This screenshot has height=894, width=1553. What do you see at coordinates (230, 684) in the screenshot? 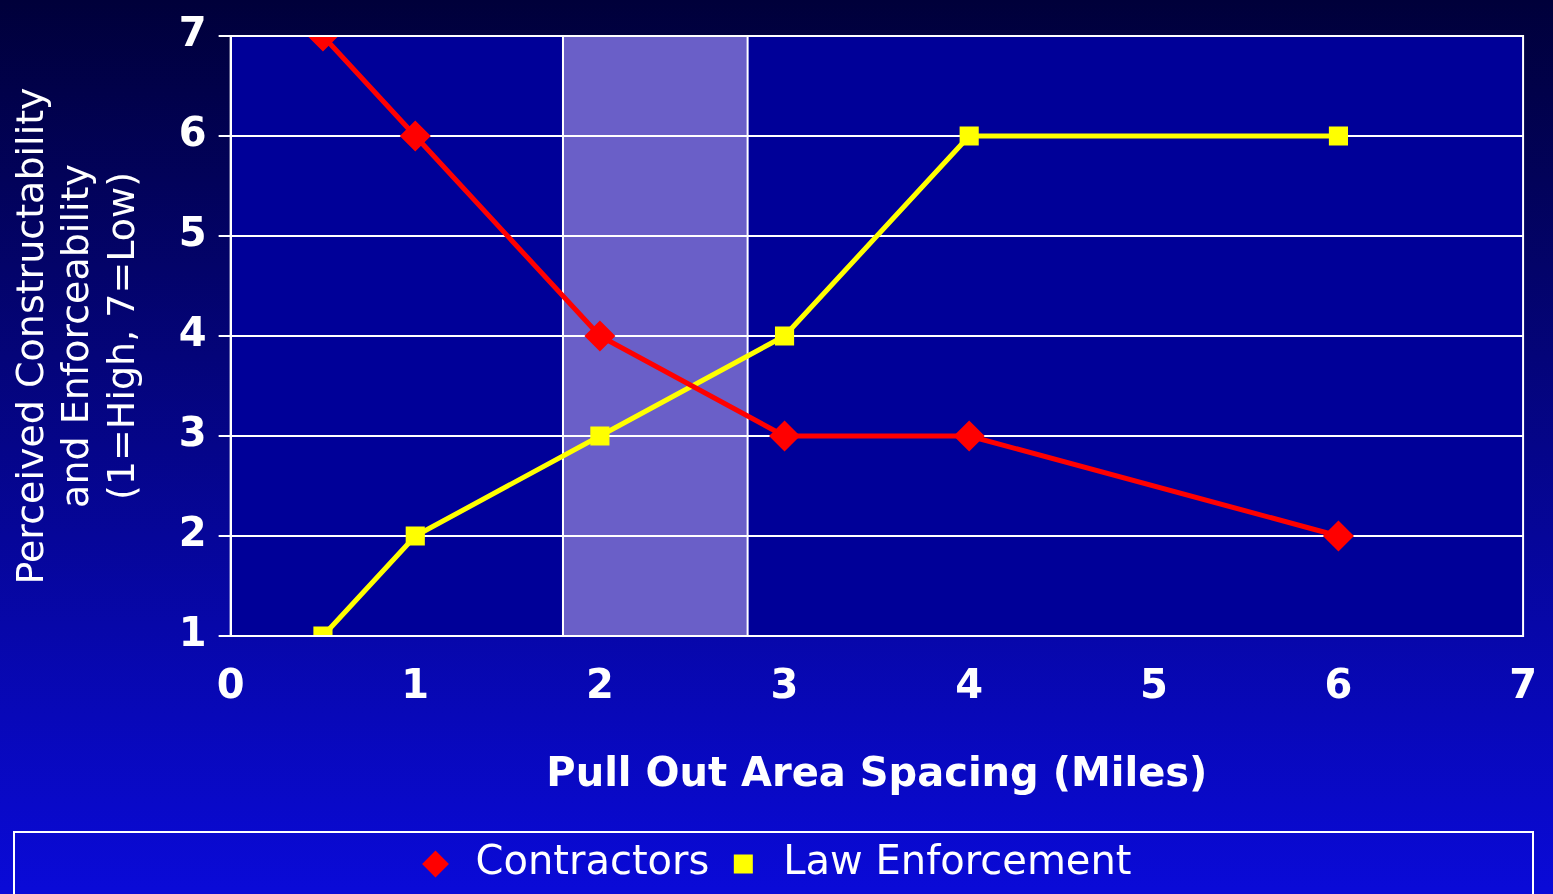
I see `x-tick-label: 0` at bounding box center [230, 684].